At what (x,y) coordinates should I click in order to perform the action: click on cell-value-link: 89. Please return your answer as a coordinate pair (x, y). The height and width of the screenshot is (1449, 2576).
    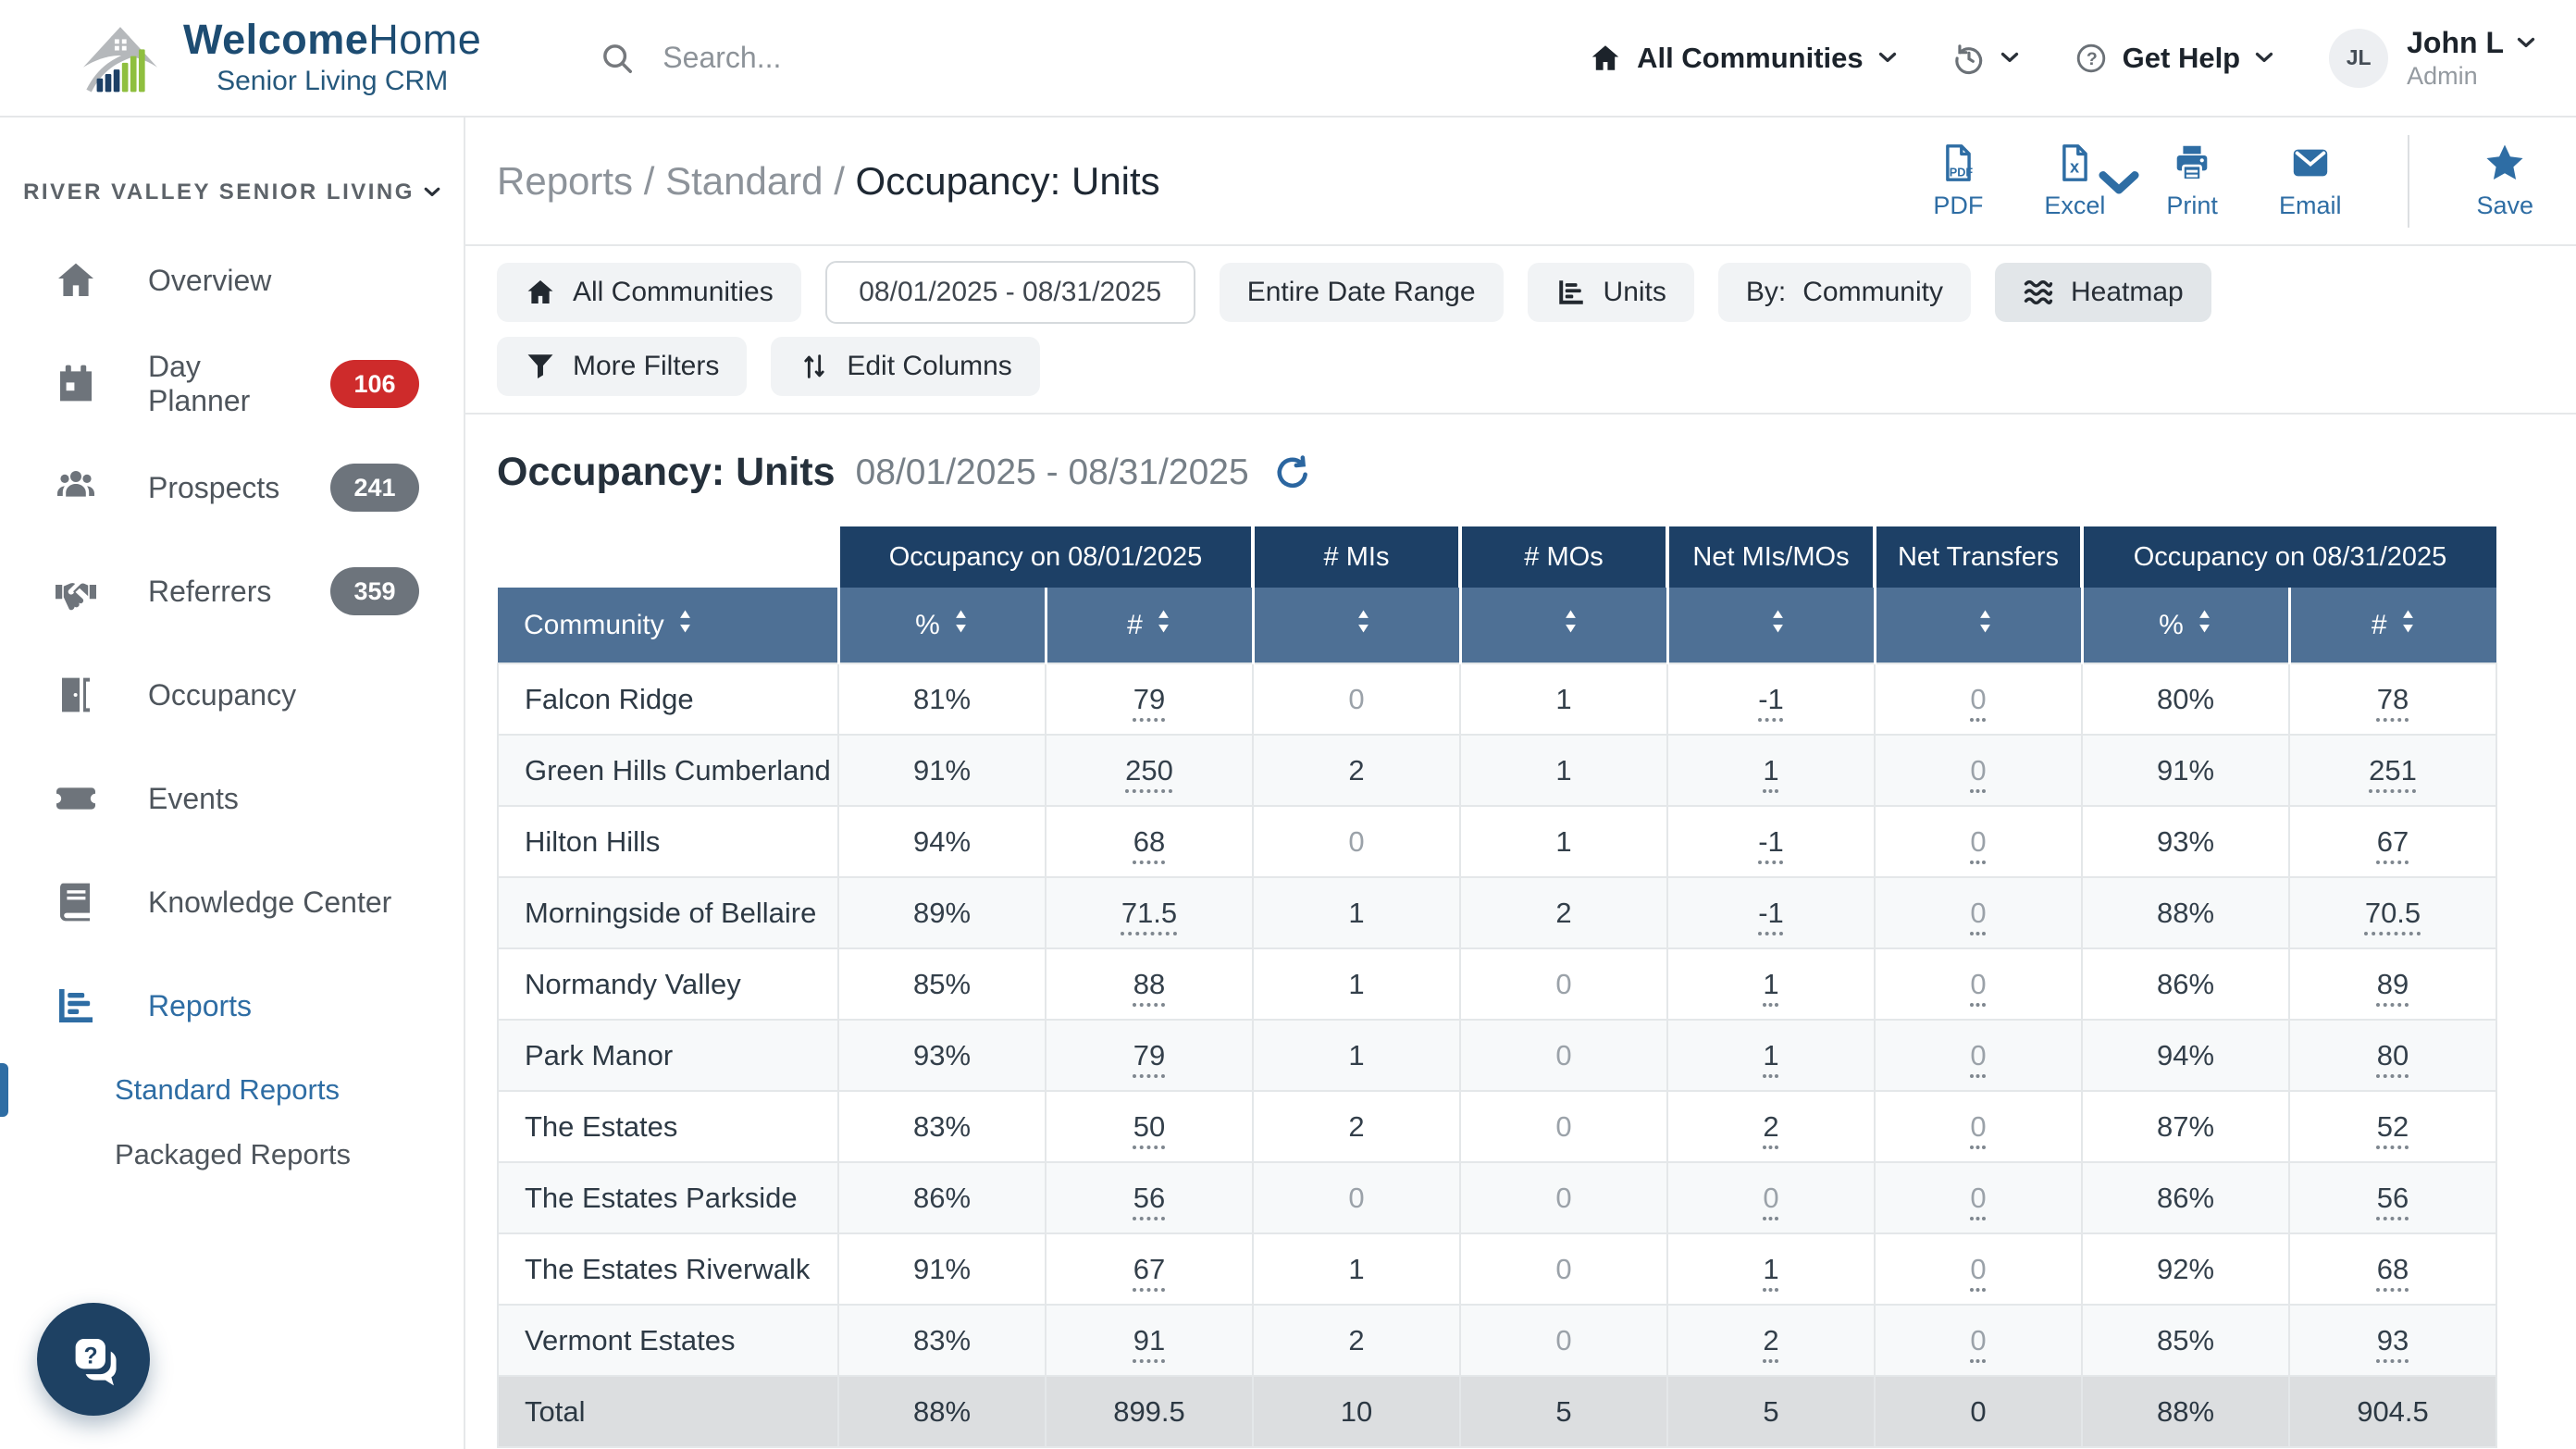
    Looking at the image, I should click on (2392, 984).